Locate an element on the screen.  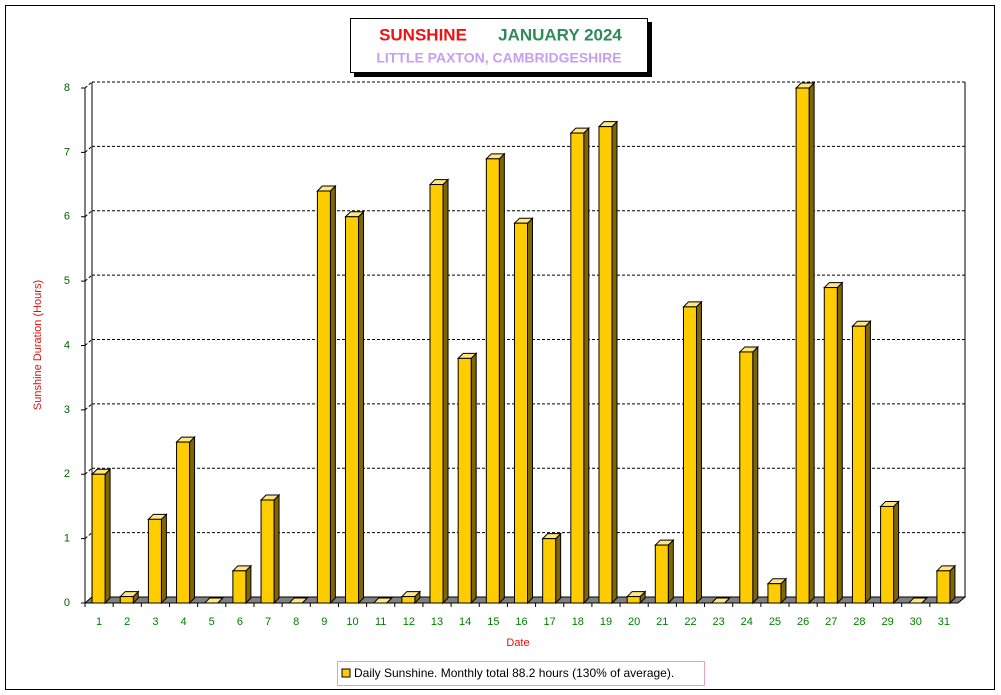
y-tick-label: 5 is located at coordinates (67, 281).